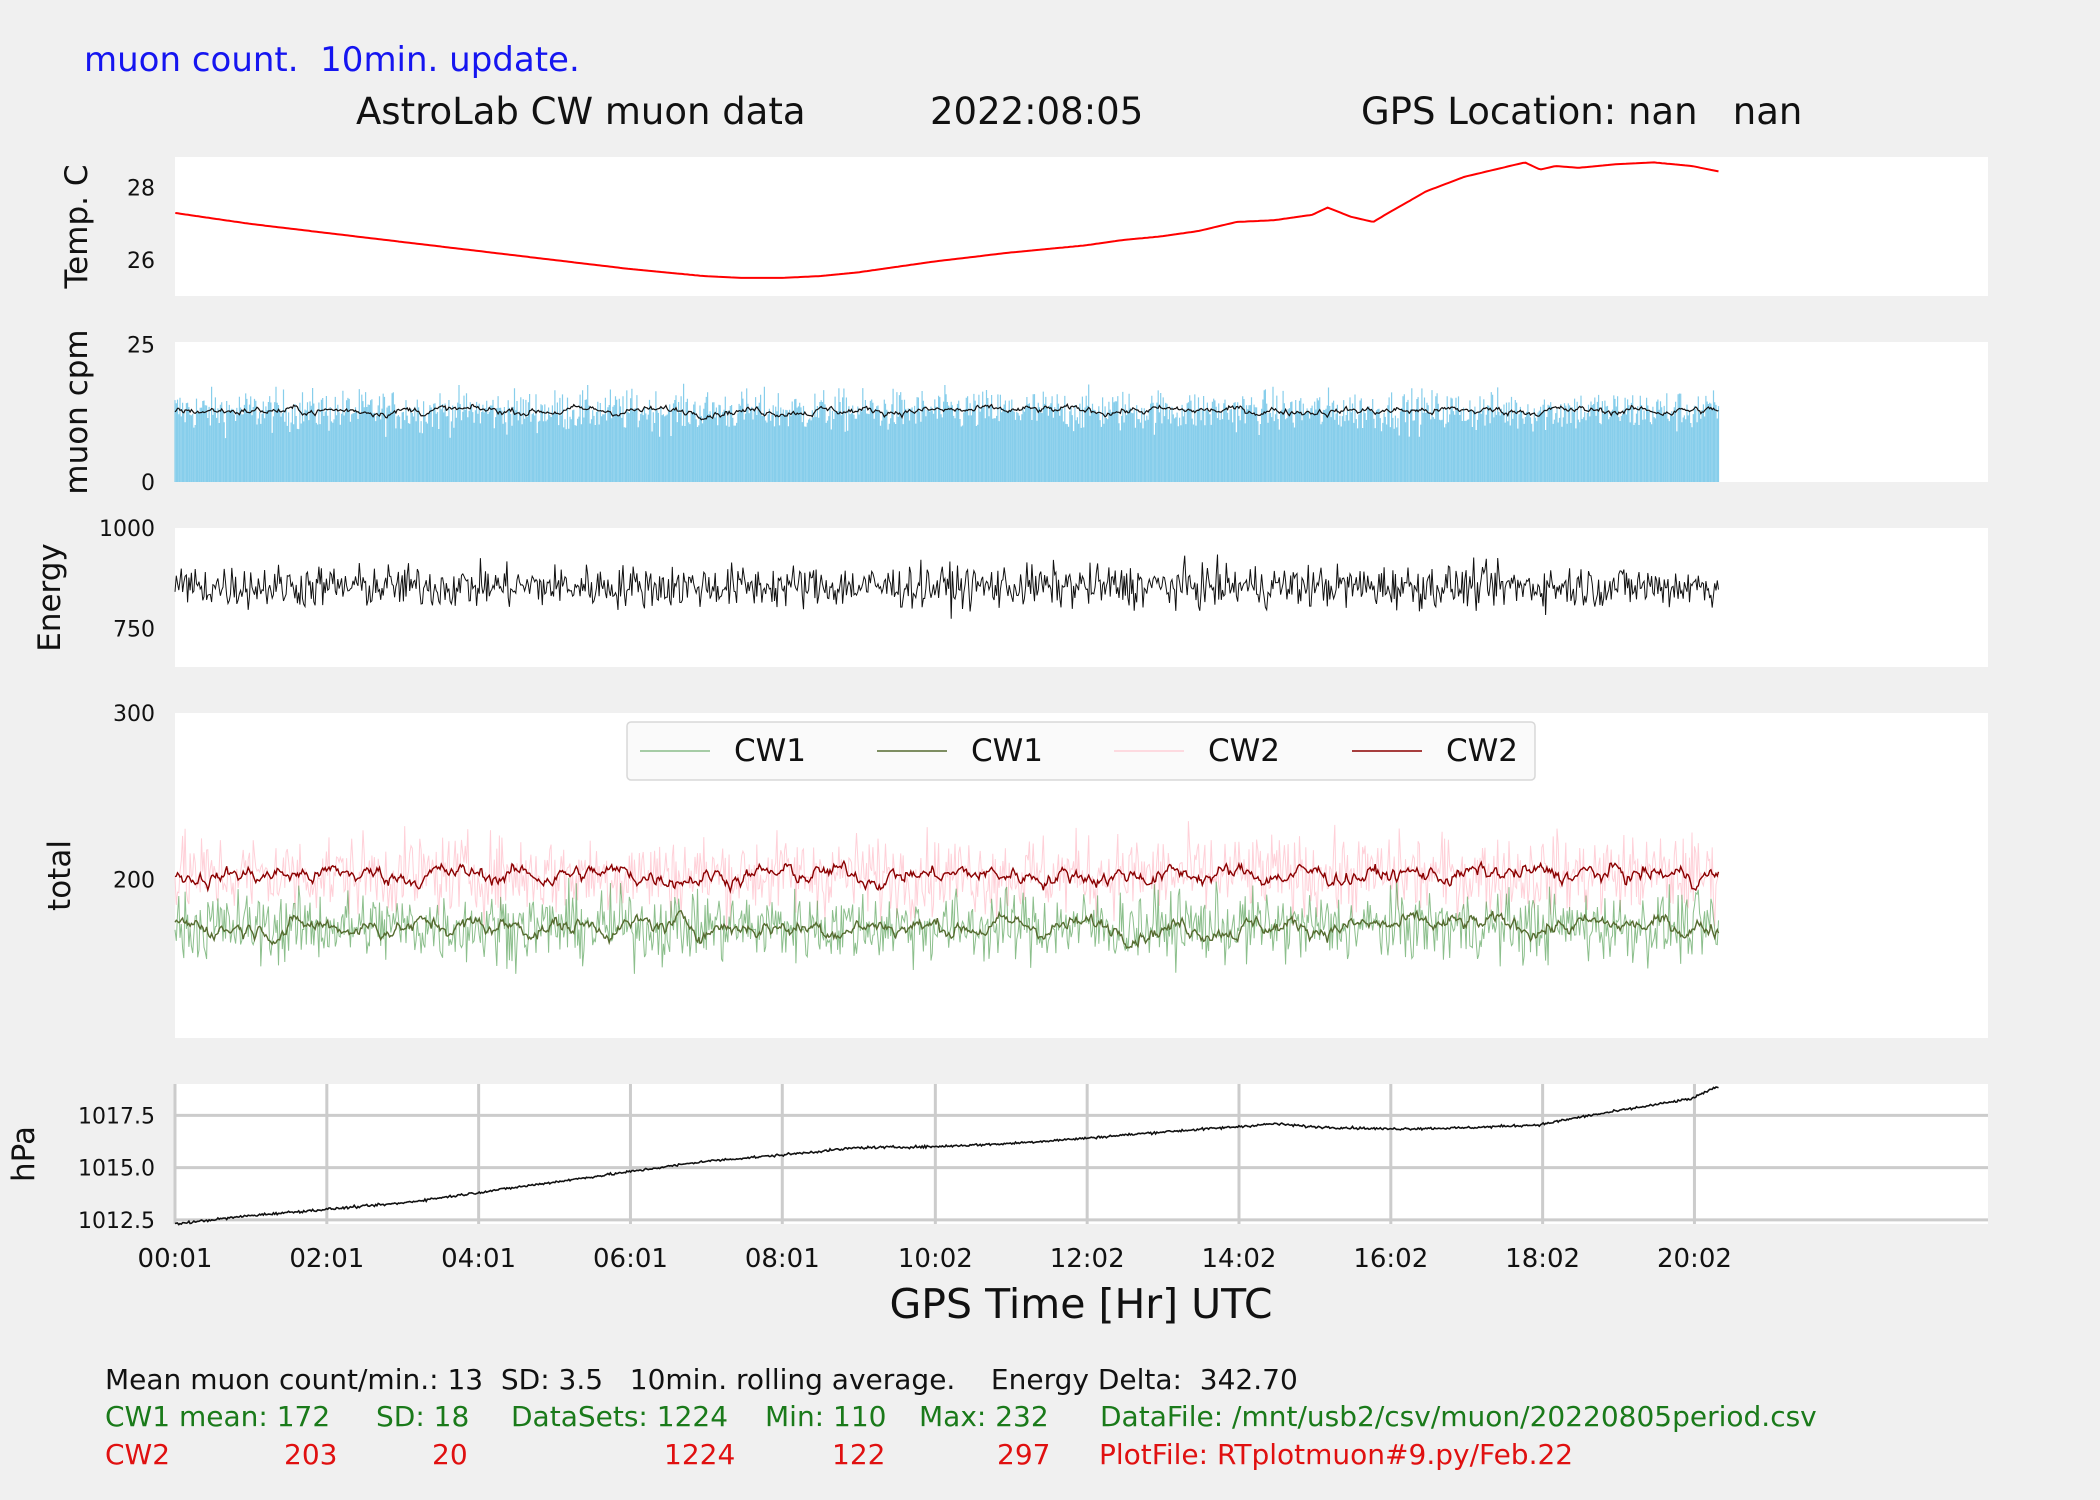 This screenshot has width=2100, height=1500. Describe the element at coordinates (1694, 1259) in the screenshot. I see `x-tick-label: 20:02` at that location.